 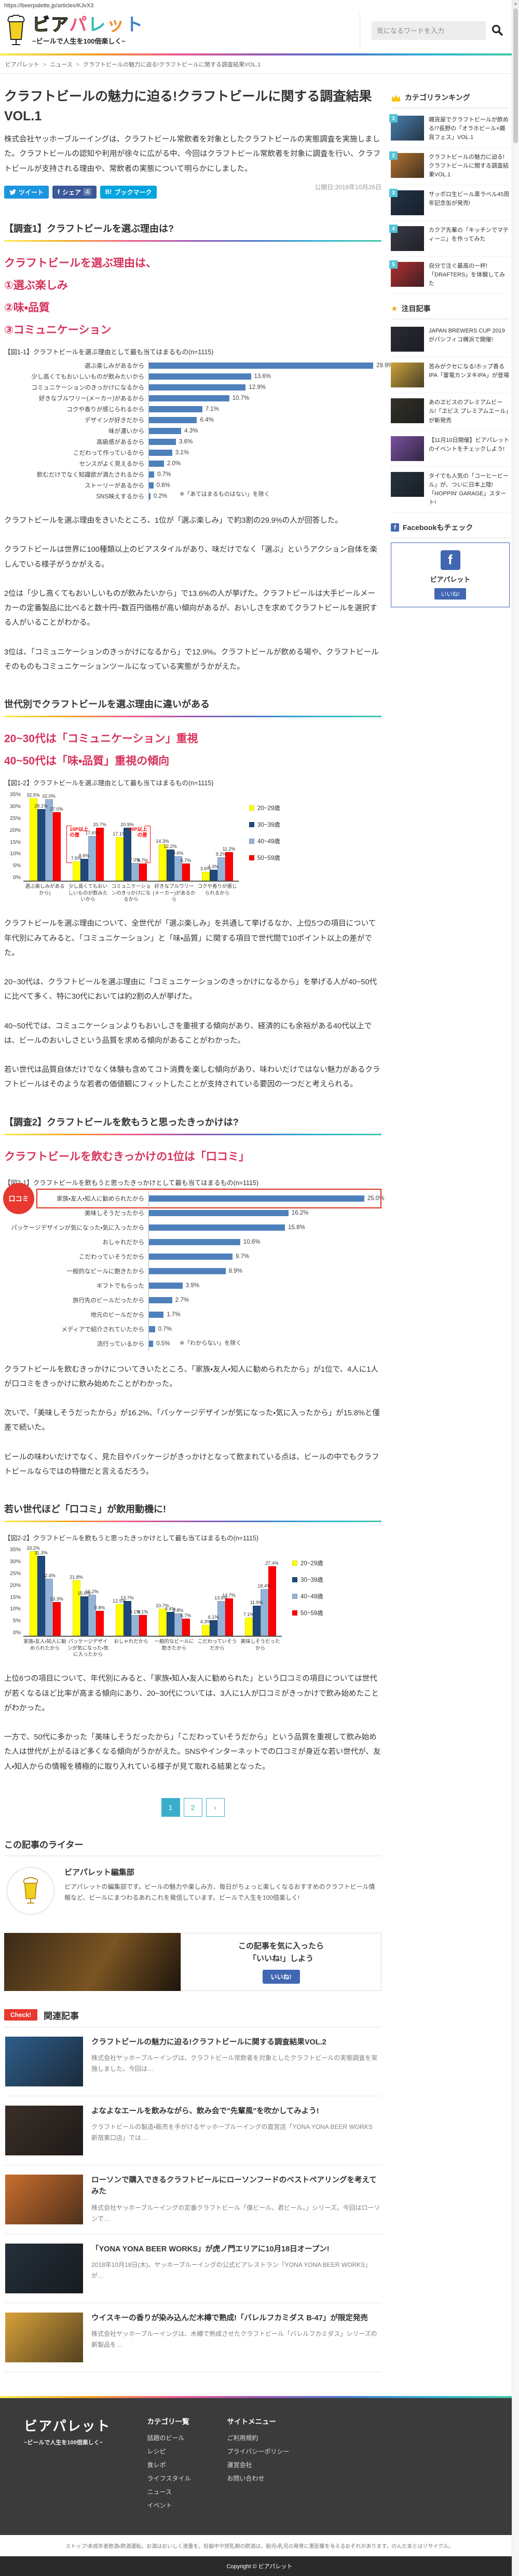 I want to click on related-article-title: ローソンで購入できるクラフトビールにローソンフードのベストペアリングを考えてみた, so click(x=234, y=2186).